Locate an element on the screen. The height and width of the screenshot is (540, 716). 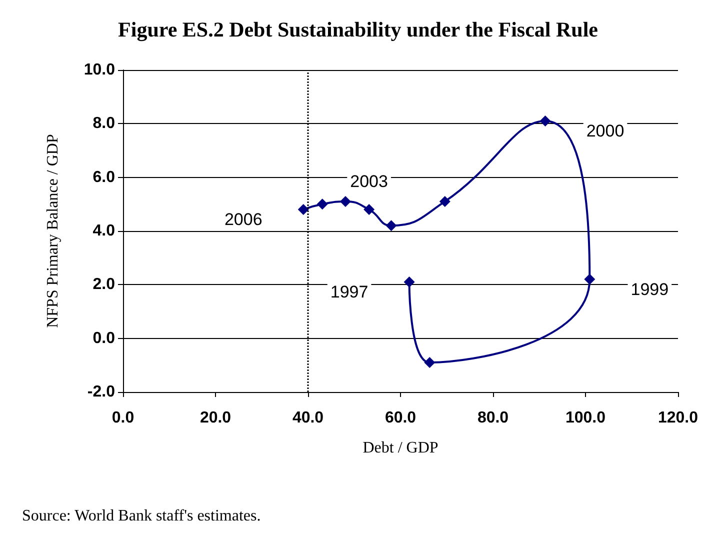
x-tick-label: 60.0 is located at coordinates (400, 418).